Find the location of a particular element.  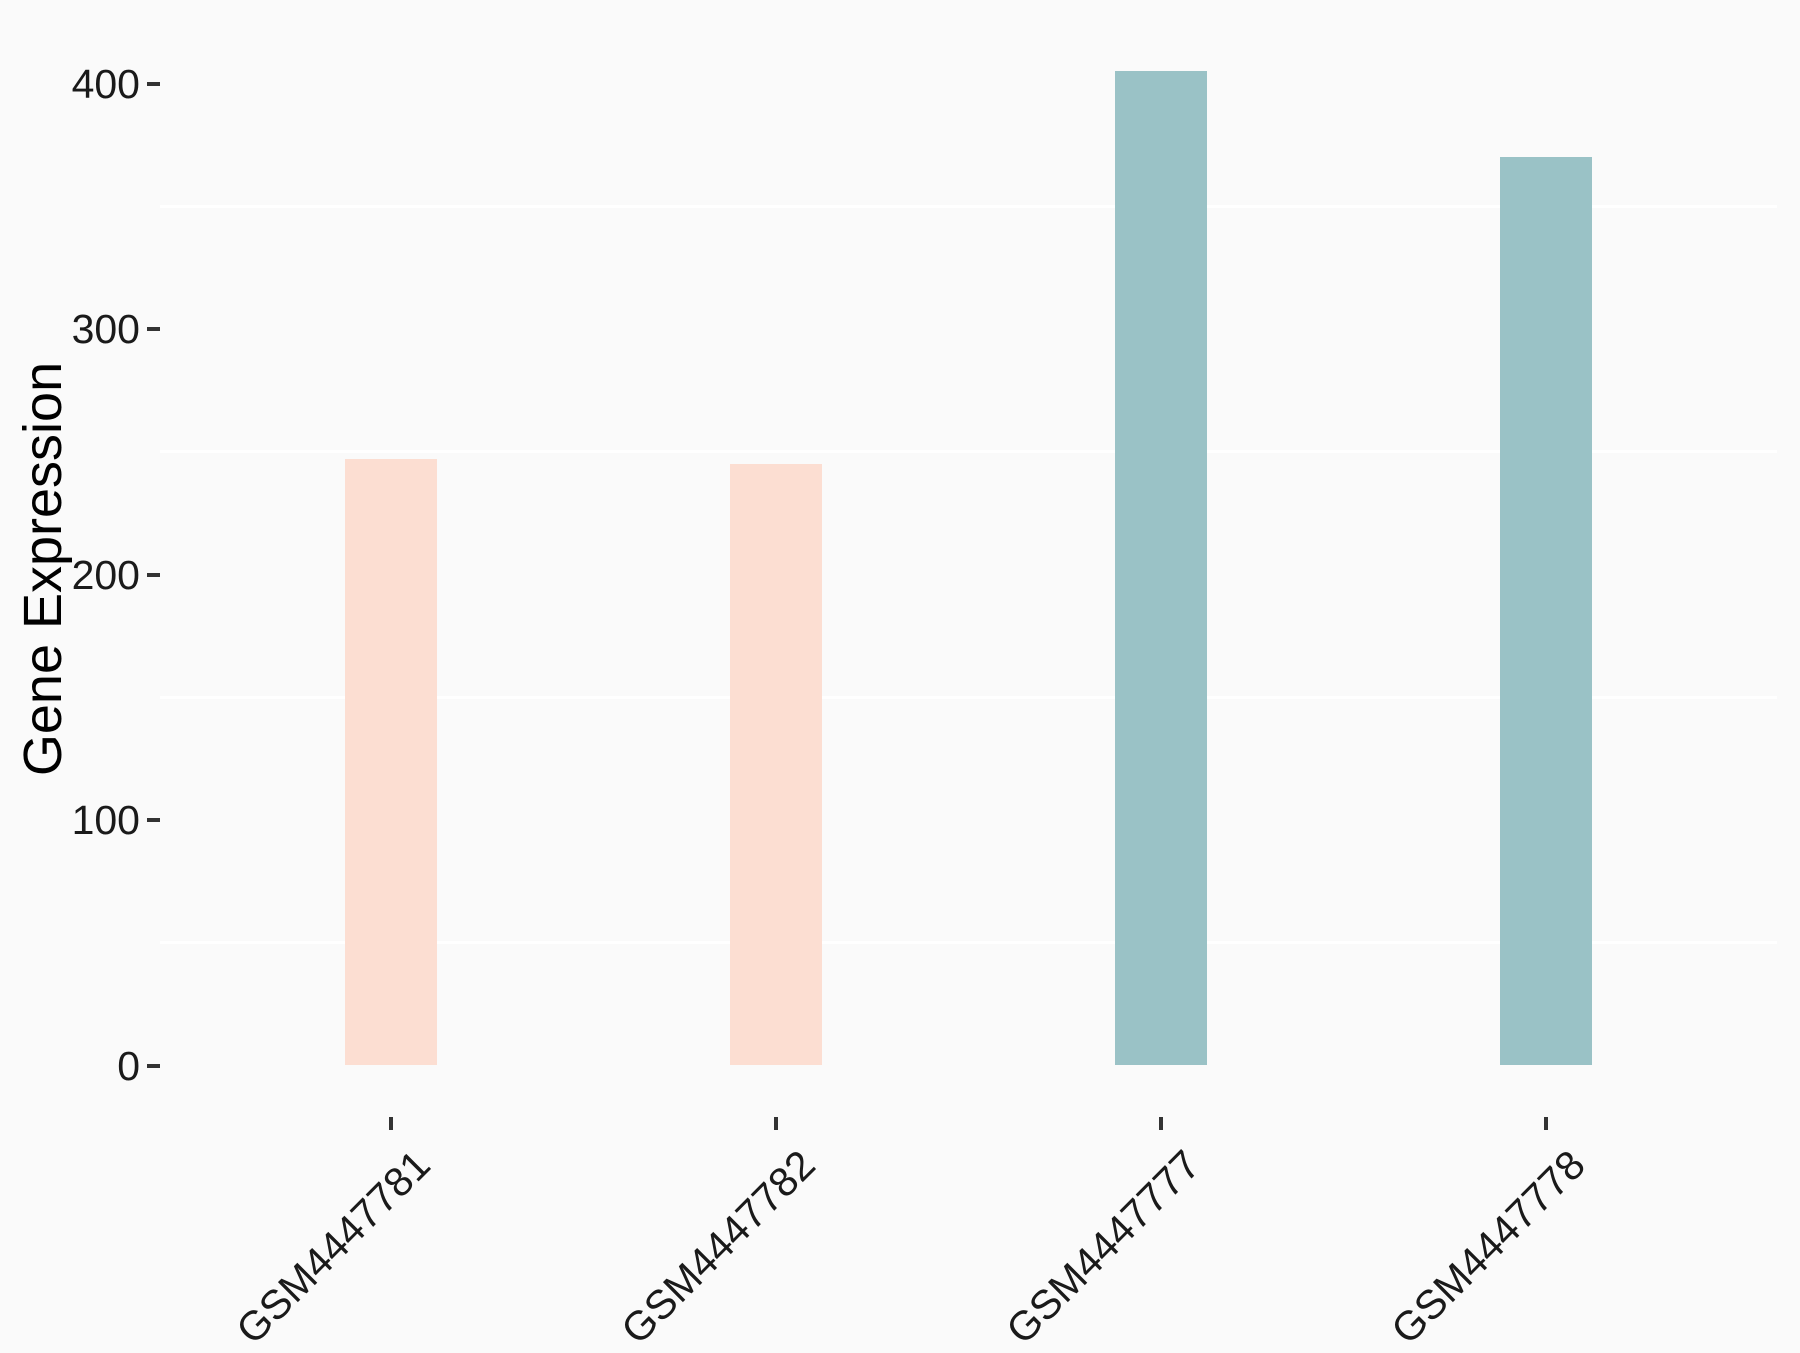

x-axis-label-gsm4447777: GSM4447777 is located at coordinates (1103, 1247).